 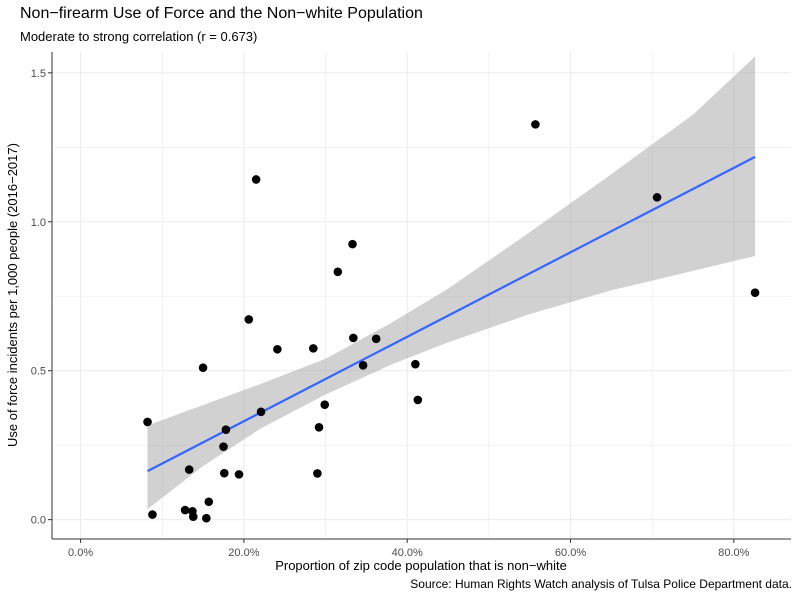 What do you see at coordinates (733, 553) in the screenshot?
I see `x-tick-label: 80.0%` at bounding box center [733, 553].